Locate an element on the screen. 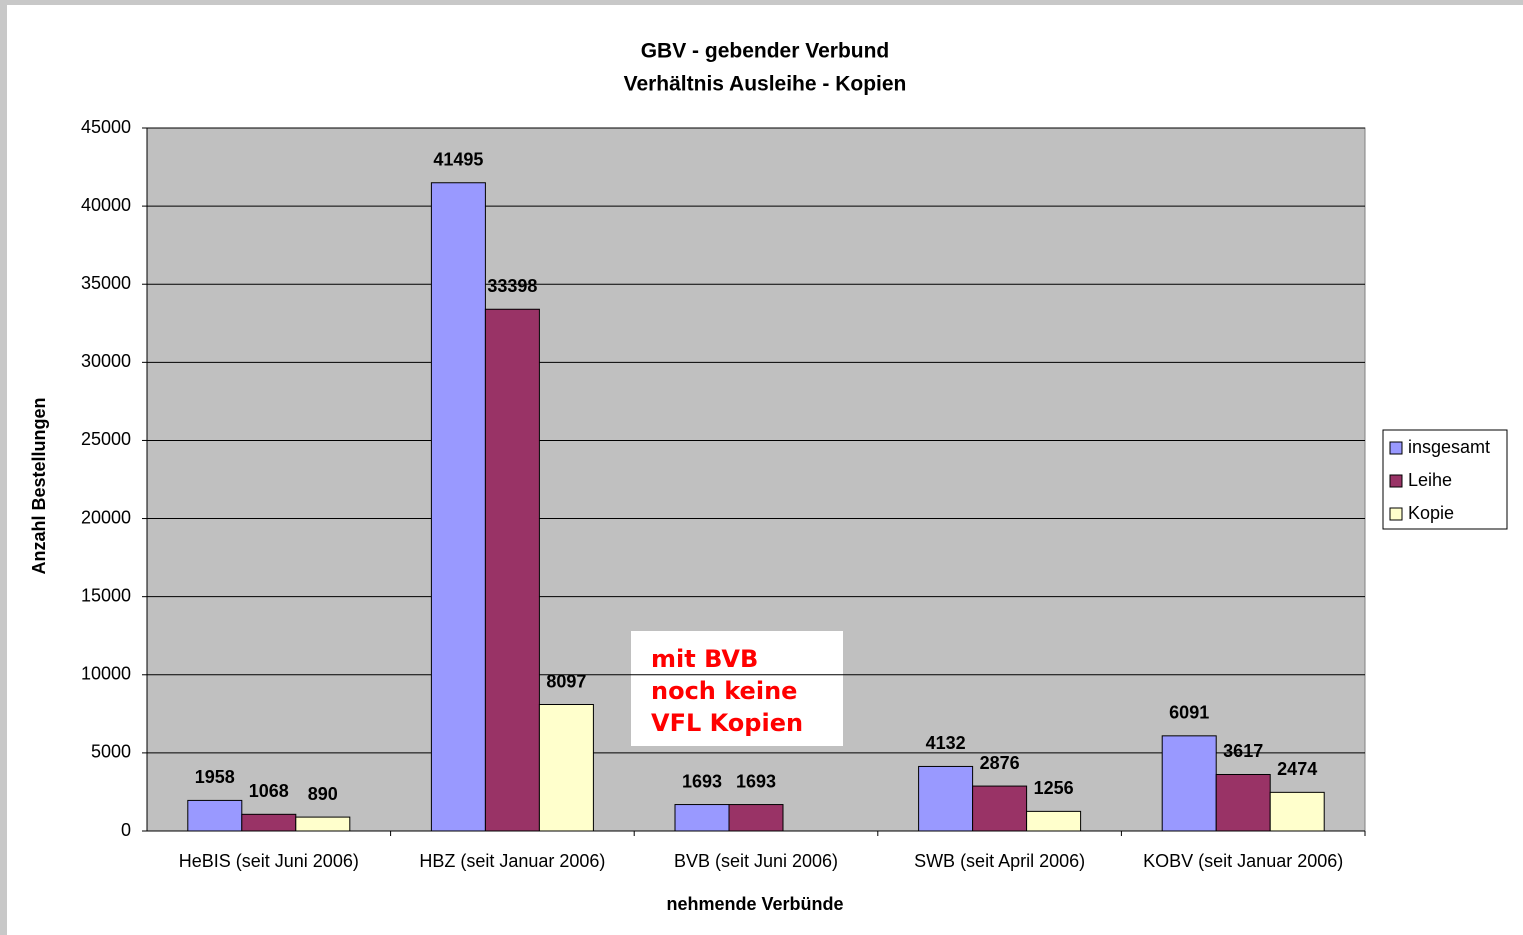  y-tick-label: 5000 is located at coordinates (111, 752).